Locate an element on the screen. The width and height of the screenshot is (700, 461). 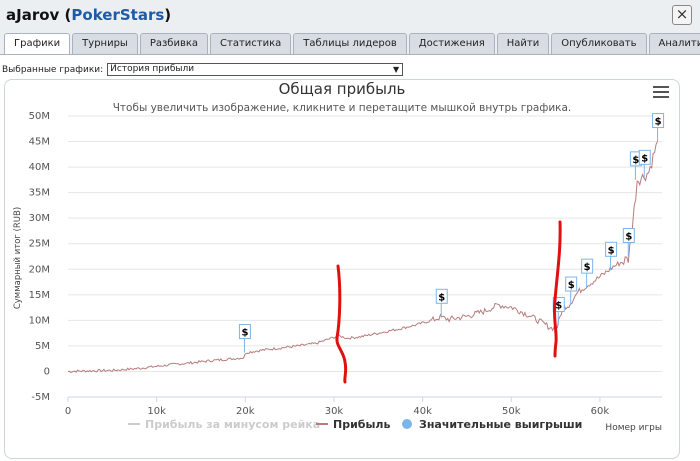
y-tick-label: 45M is located at coordinates (39, 142).